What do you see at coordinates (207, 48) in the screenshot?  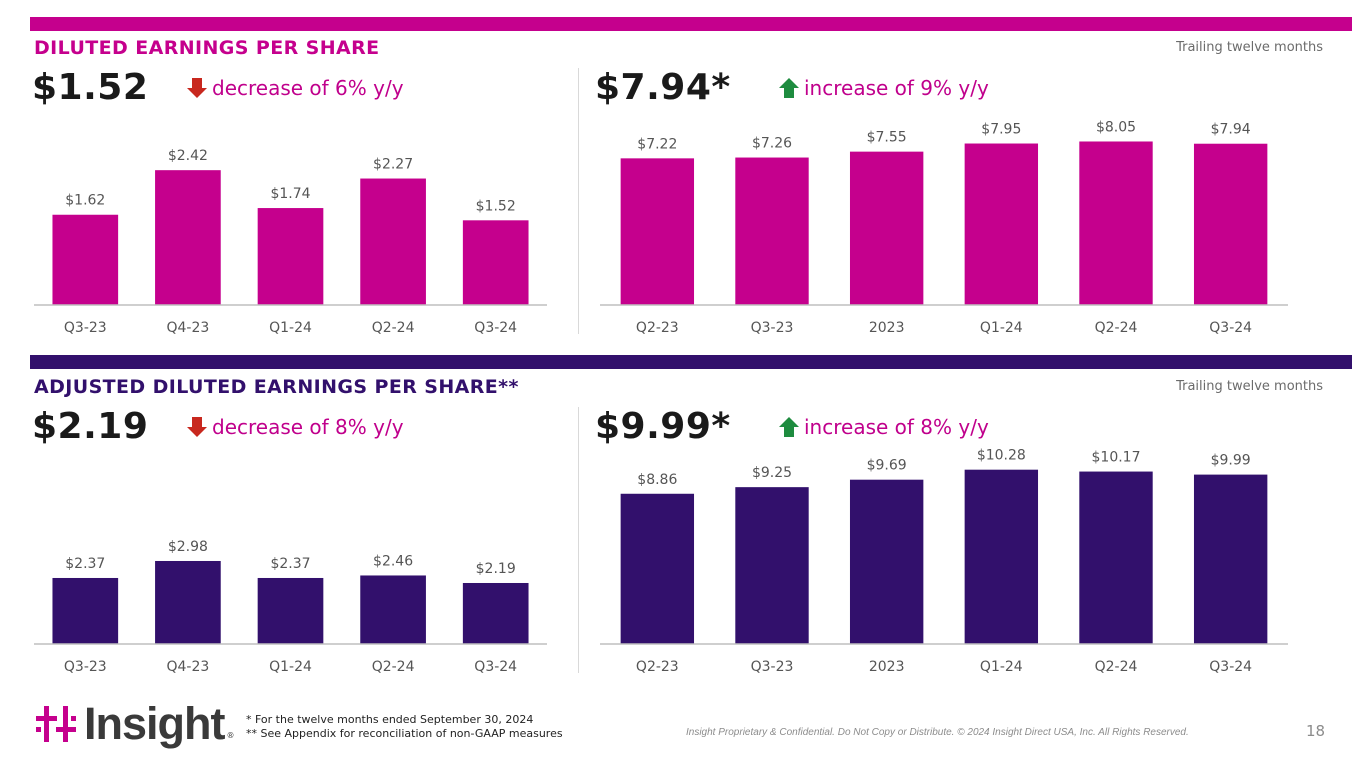 I see `diluted-section-title: DILUTED EARNINGS PER SHARE` at bounding box center [207, 48].